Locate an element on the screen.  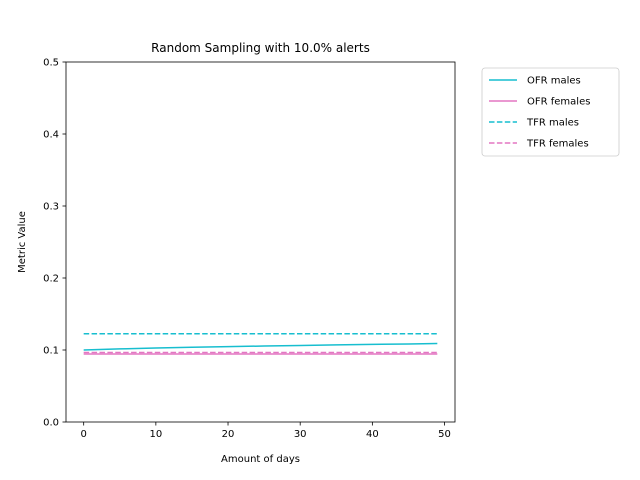
y-axis-label: Metric Value is located at coordinates (22, 242).